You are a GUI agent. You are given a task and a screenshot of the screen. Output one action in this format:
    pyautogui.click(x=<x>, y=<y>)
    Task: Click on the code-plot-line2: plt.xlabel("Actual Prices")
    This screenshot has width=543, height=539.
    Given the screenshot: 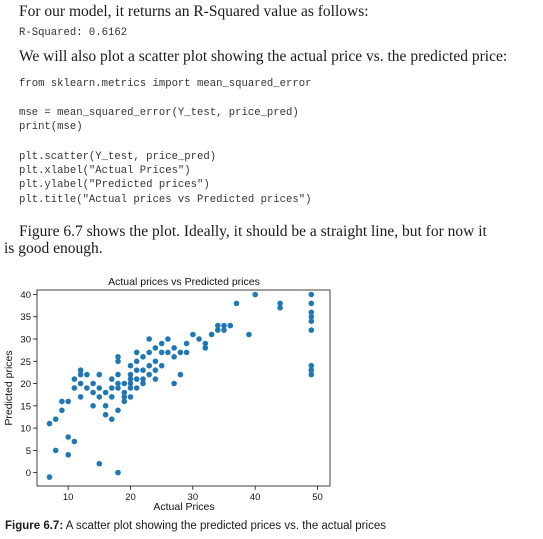 What is the action you would take?
    pyautogui.click(x=105, y=171)
    